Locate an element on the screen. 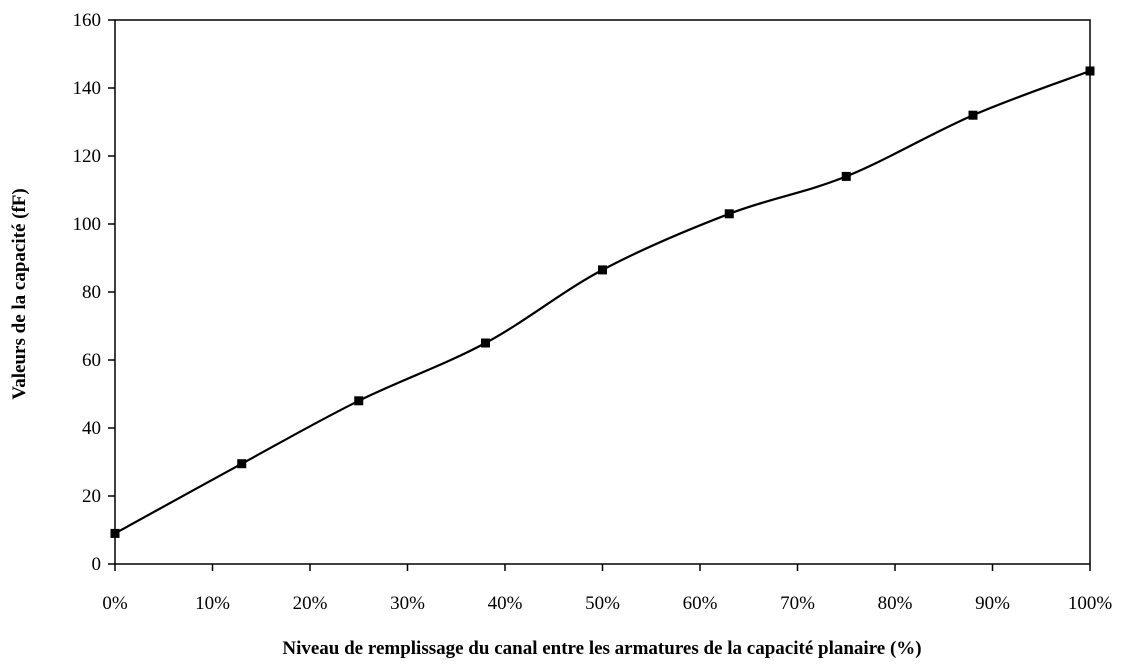 The width and height of the screenshot is (1126, 664). x-tick-label: 20% is located at coordinates (310, 603).